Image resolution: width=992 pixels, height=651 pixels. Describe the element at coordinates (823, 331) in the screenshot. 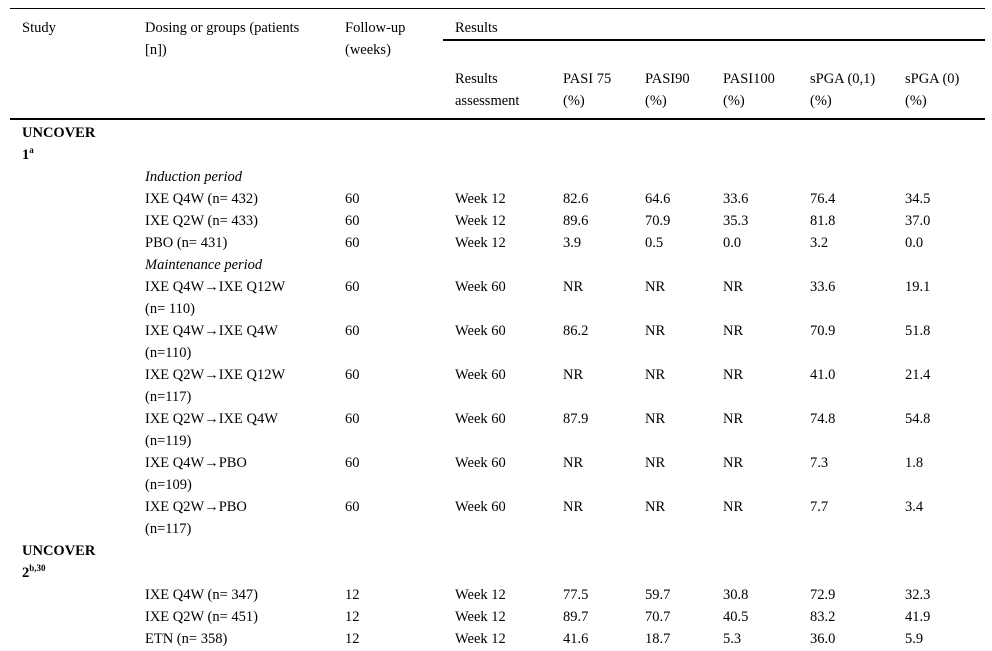

I see `spga01-cell: 70.9` at that location.